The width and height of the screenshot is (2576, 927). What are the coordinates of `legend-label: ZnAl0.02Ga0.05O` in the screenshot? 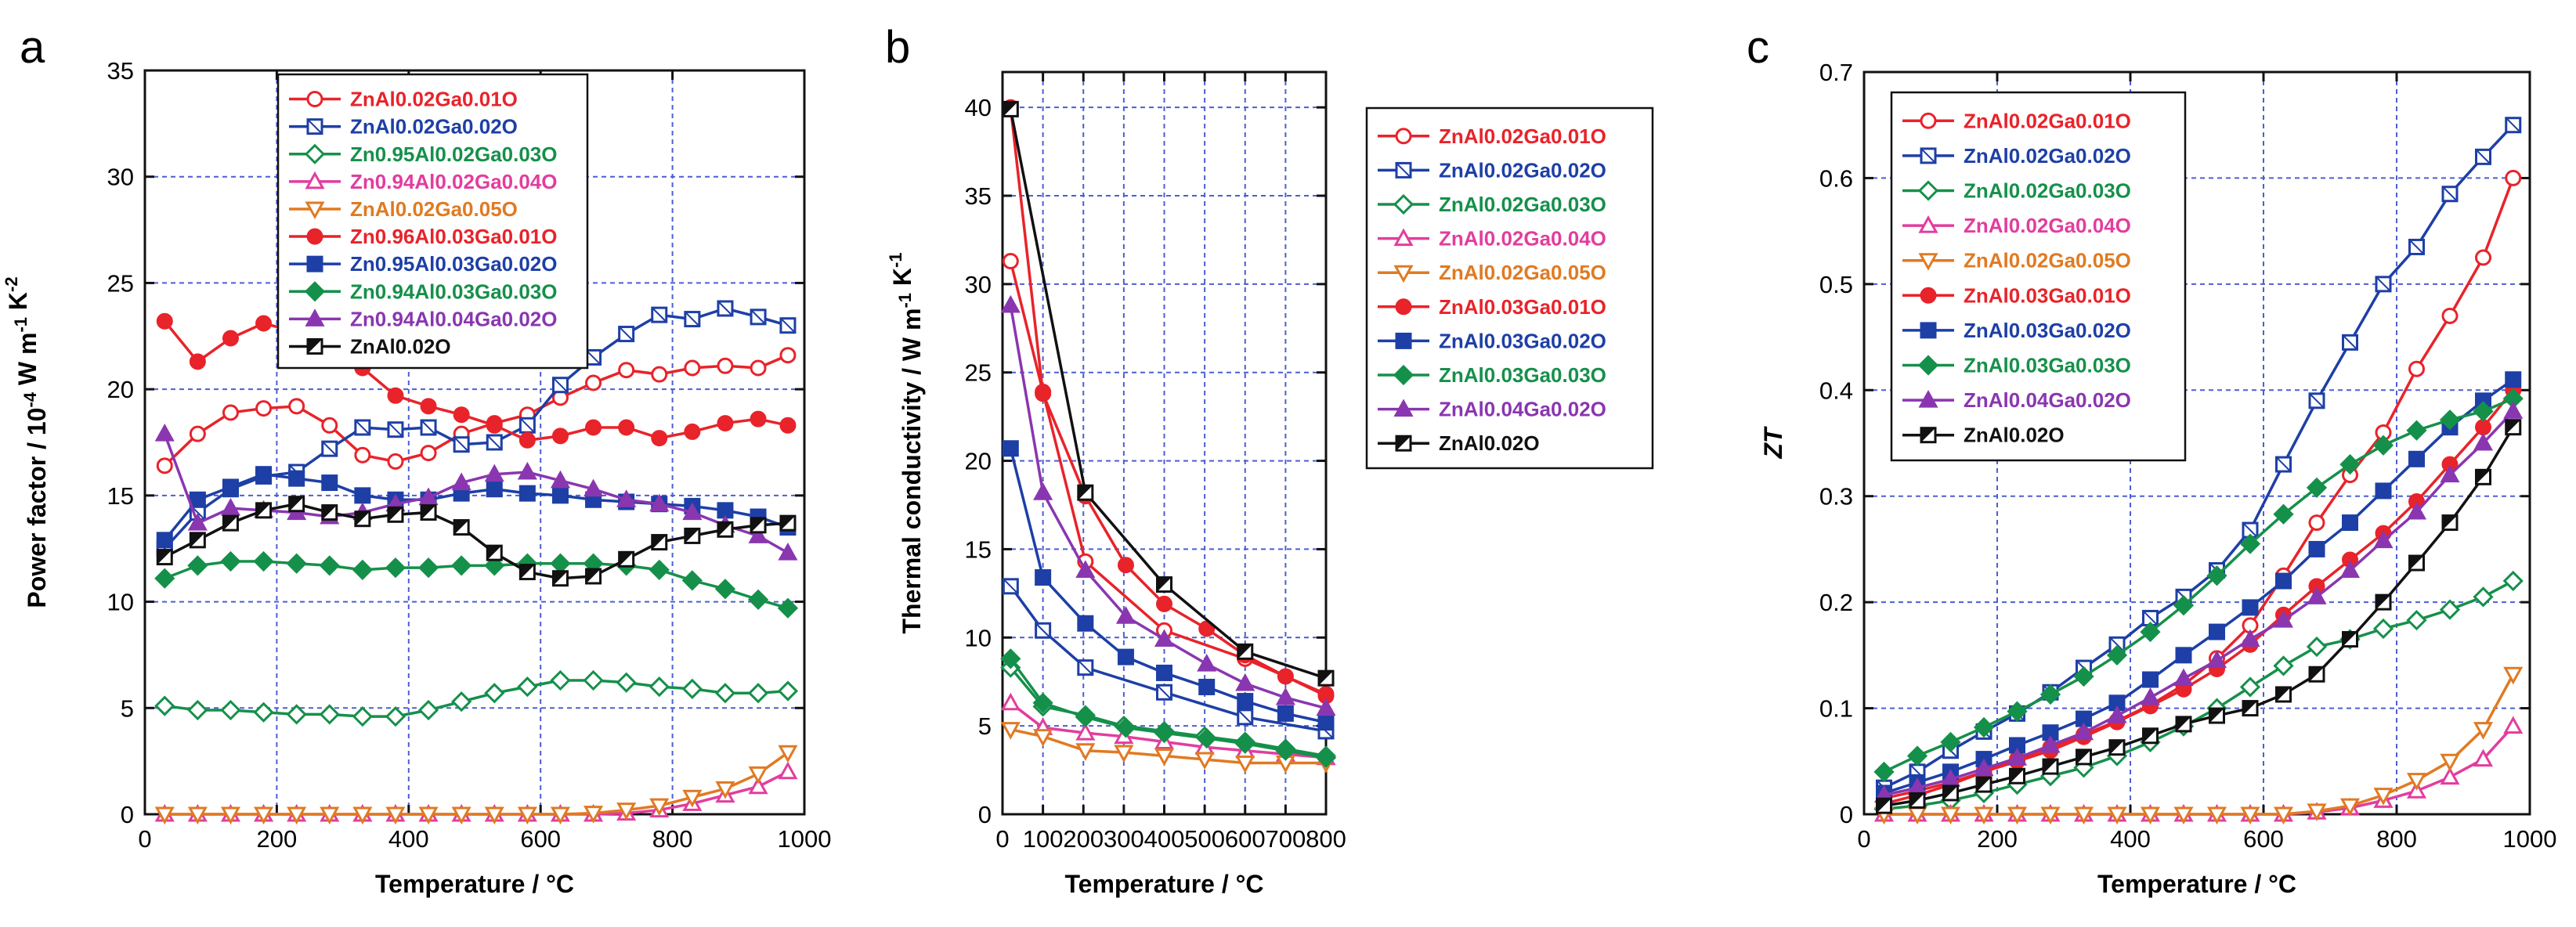 It's located at (434, 209).